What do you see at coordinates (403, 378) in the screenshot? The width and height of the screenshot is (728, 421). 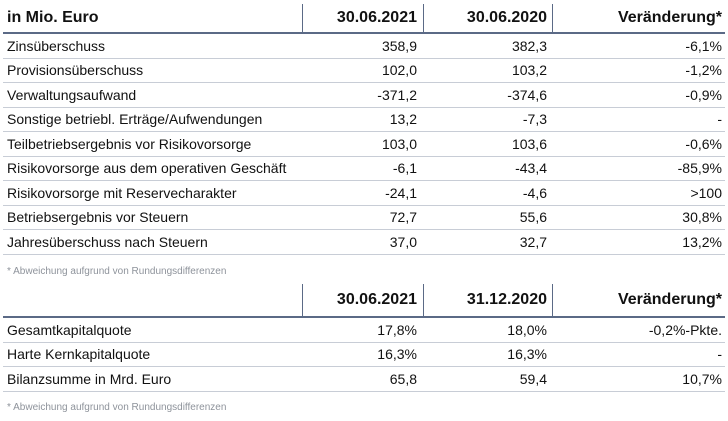 I see `cell-value: 65,8` at bounding box center [403, 378].